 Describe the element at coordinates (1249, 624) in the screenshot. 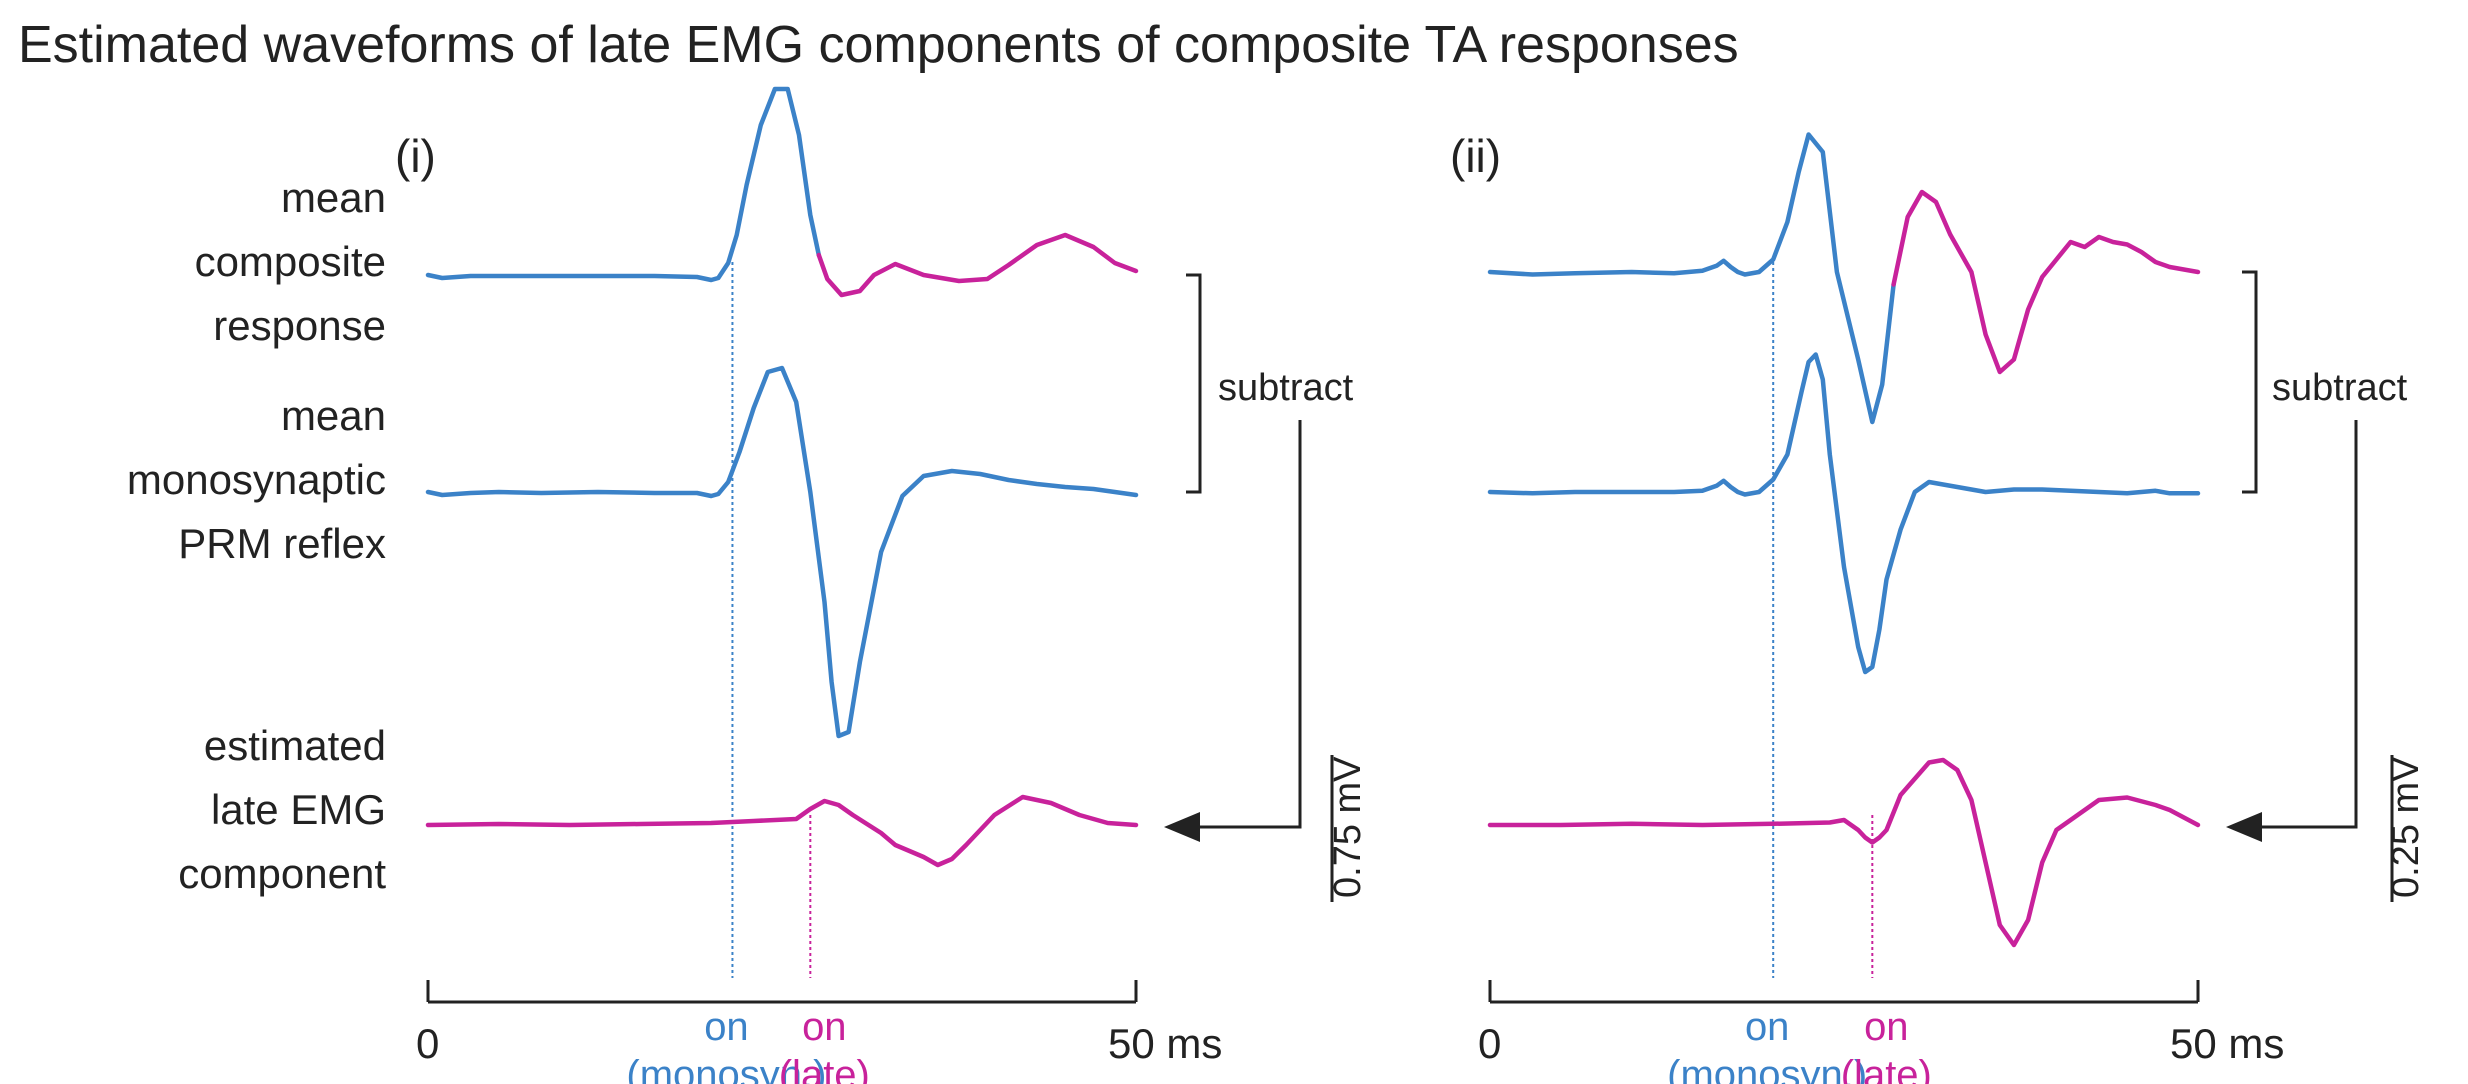

I see `subtract-arrow-line-i` at that location.